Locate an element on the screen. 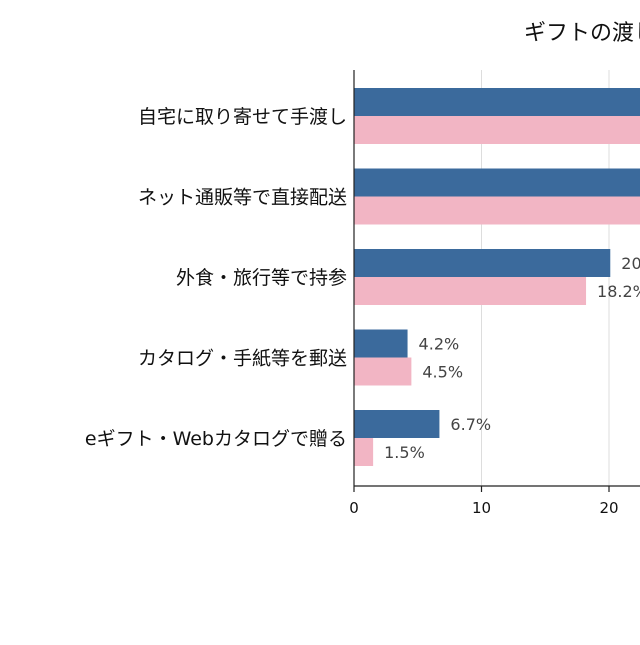  category-label: eギフト・Webカタログで贈る is located at coordinates (216, 439).